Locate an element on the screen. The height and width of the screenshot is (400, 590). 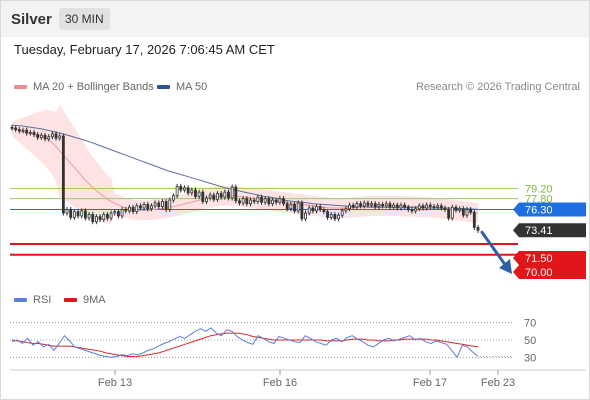
level-label-79.20: 79.20 is located at coordinates (539, 190).